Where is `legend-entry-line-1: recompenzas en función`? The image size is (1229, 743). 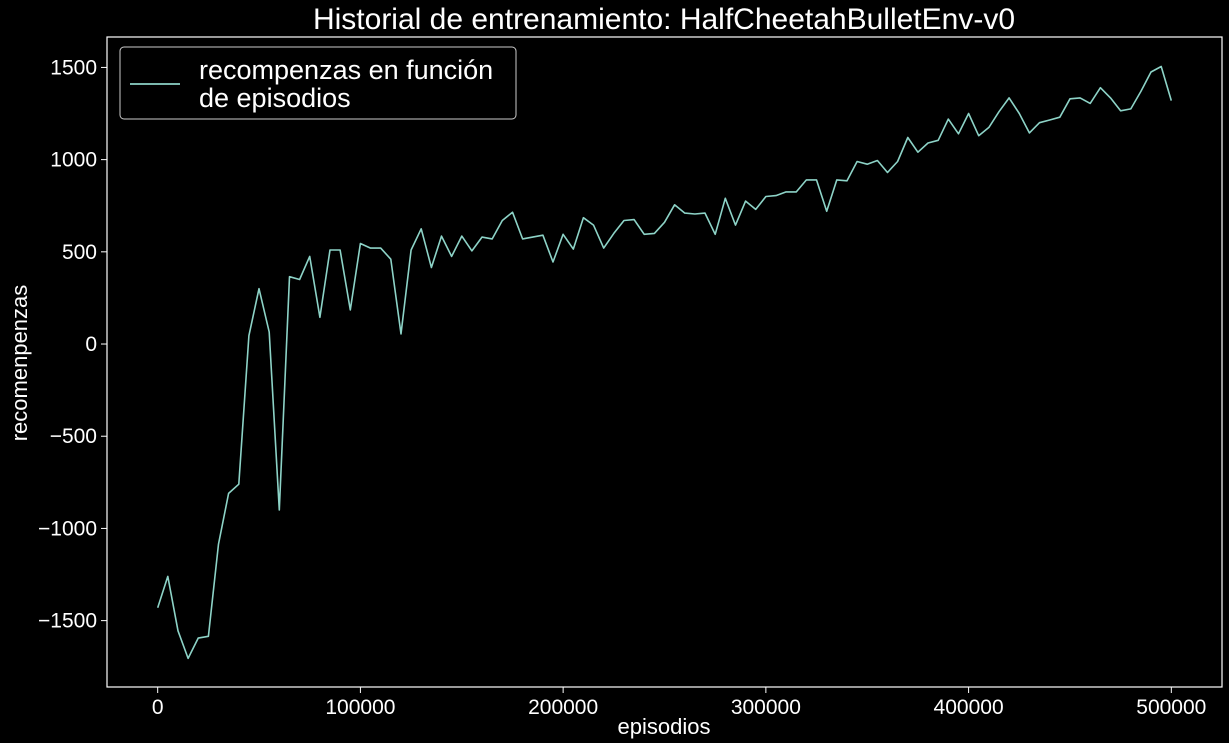
legend-entry-line-1: recompenzas en función is located at coordinates (346, 70).